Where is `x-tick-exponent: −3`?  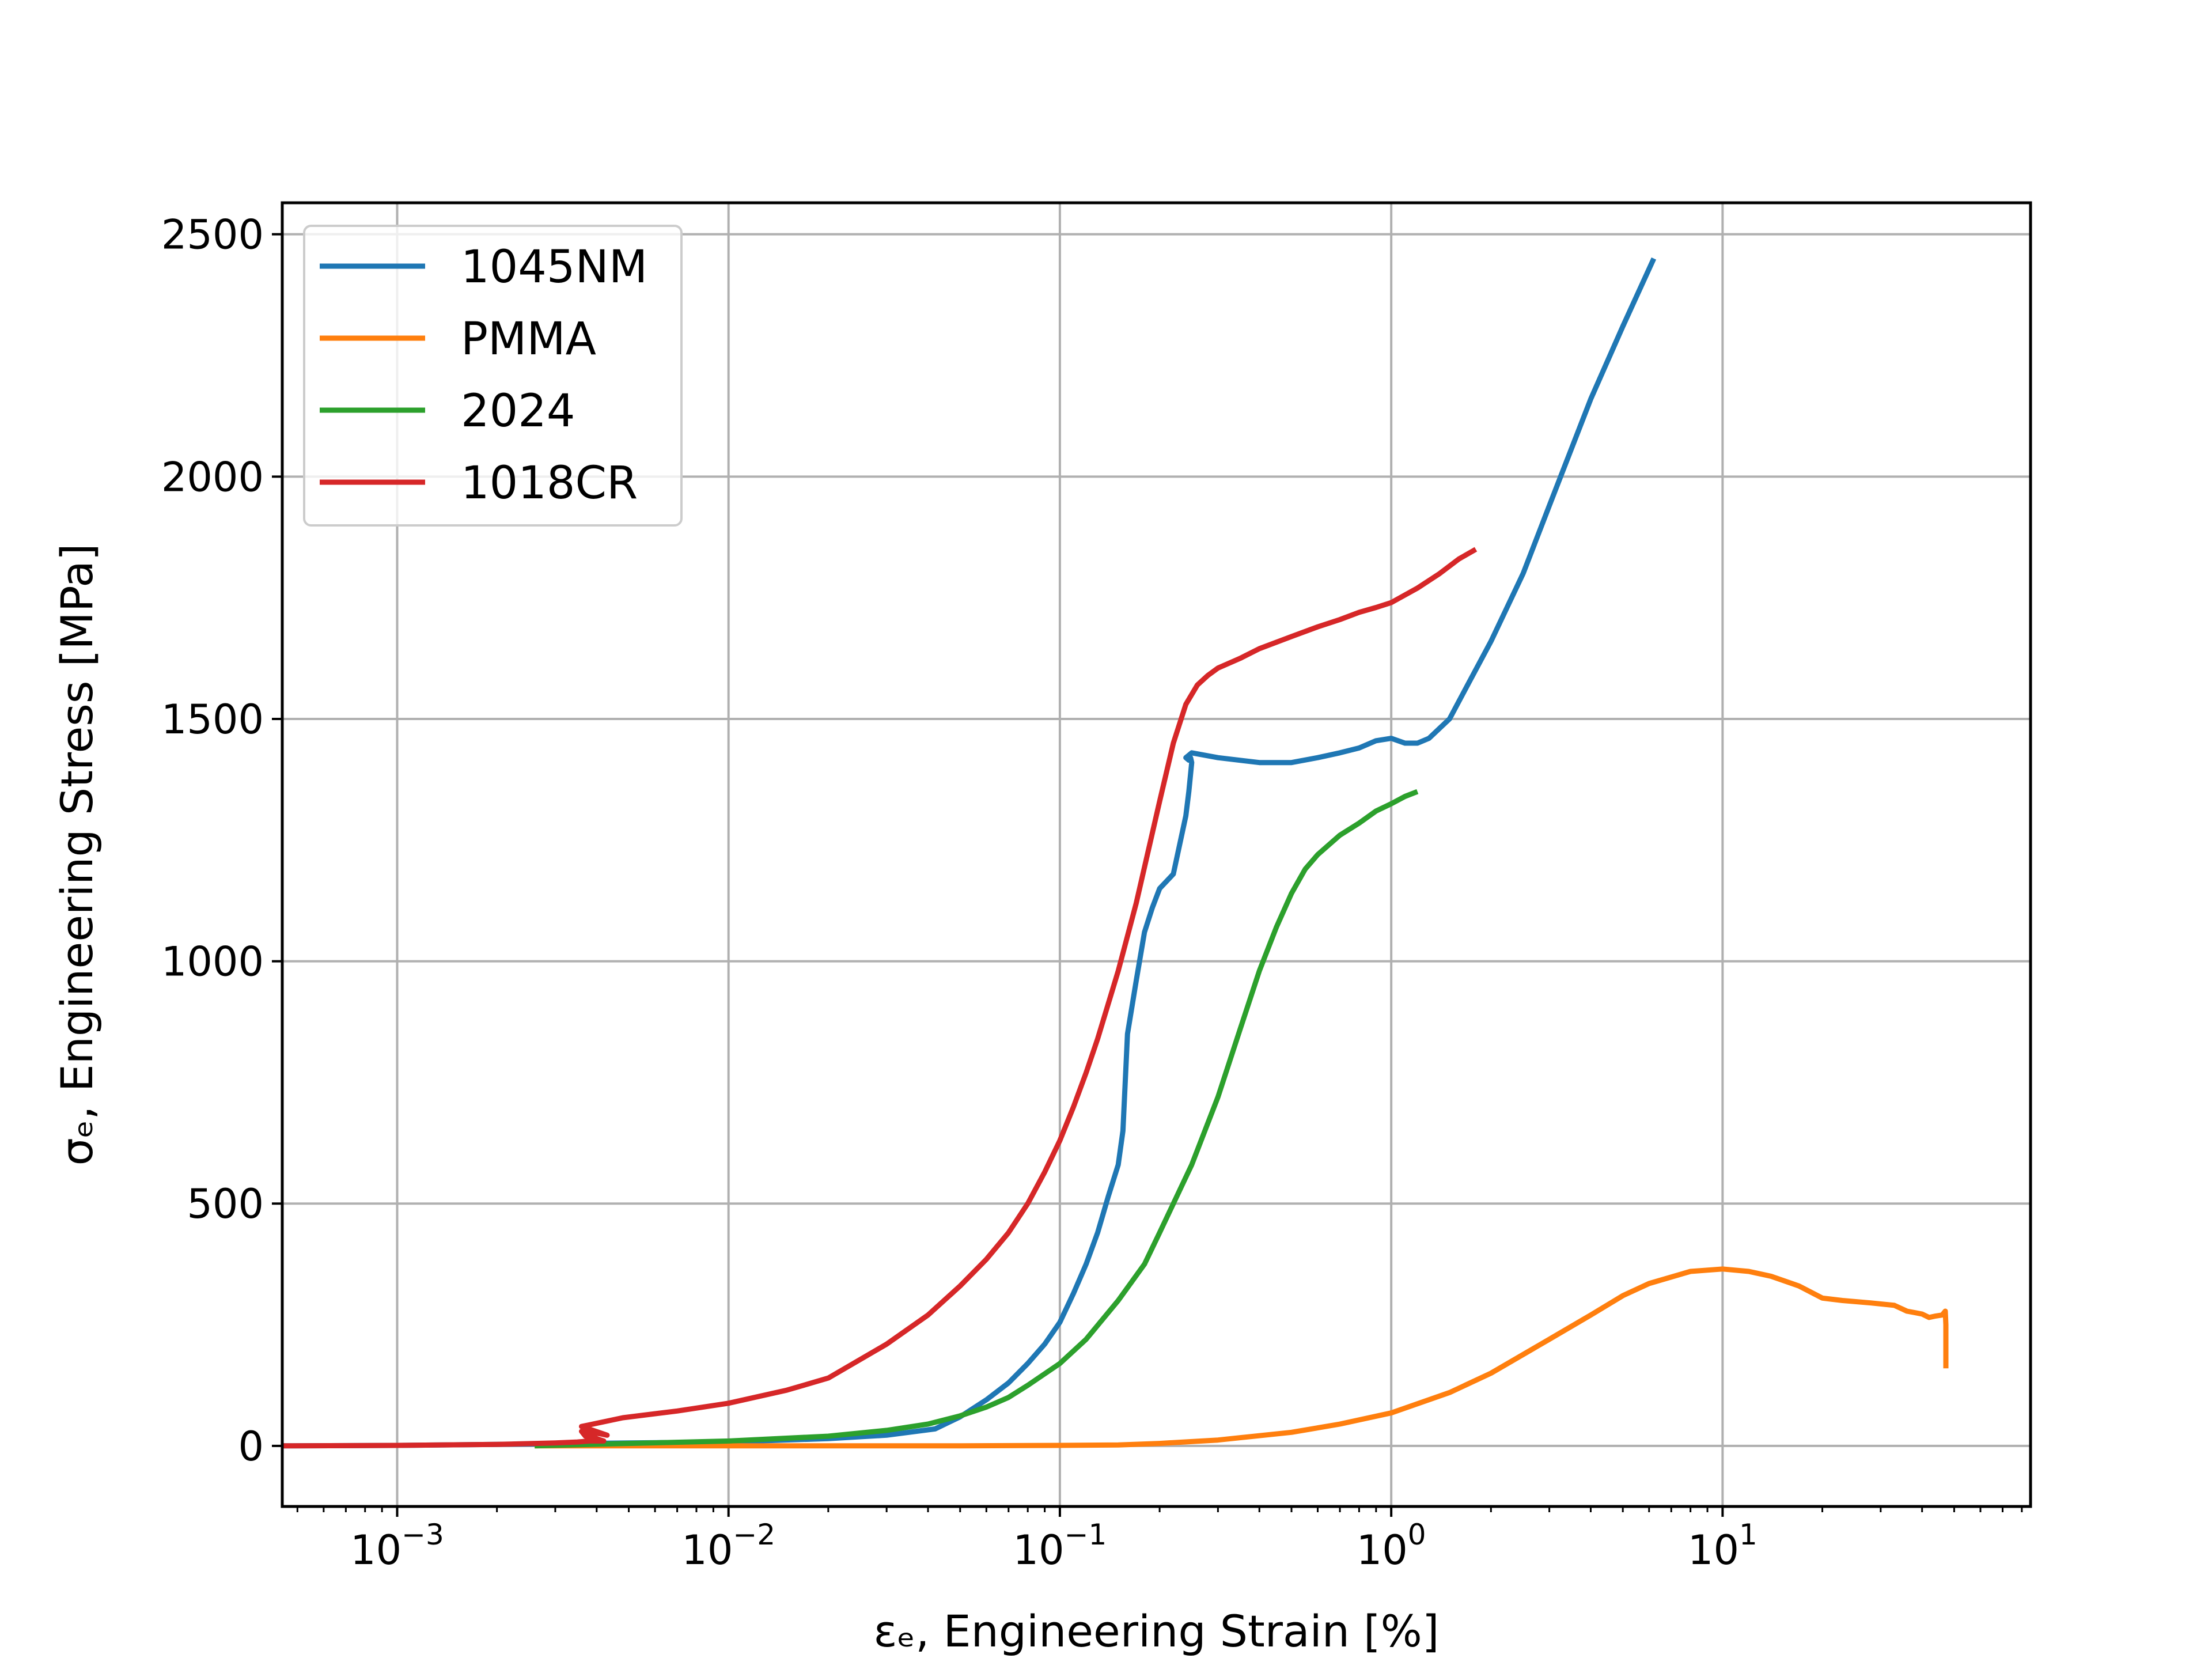 x-tick-exponent: −3 is located at coordinates (423, 1534).